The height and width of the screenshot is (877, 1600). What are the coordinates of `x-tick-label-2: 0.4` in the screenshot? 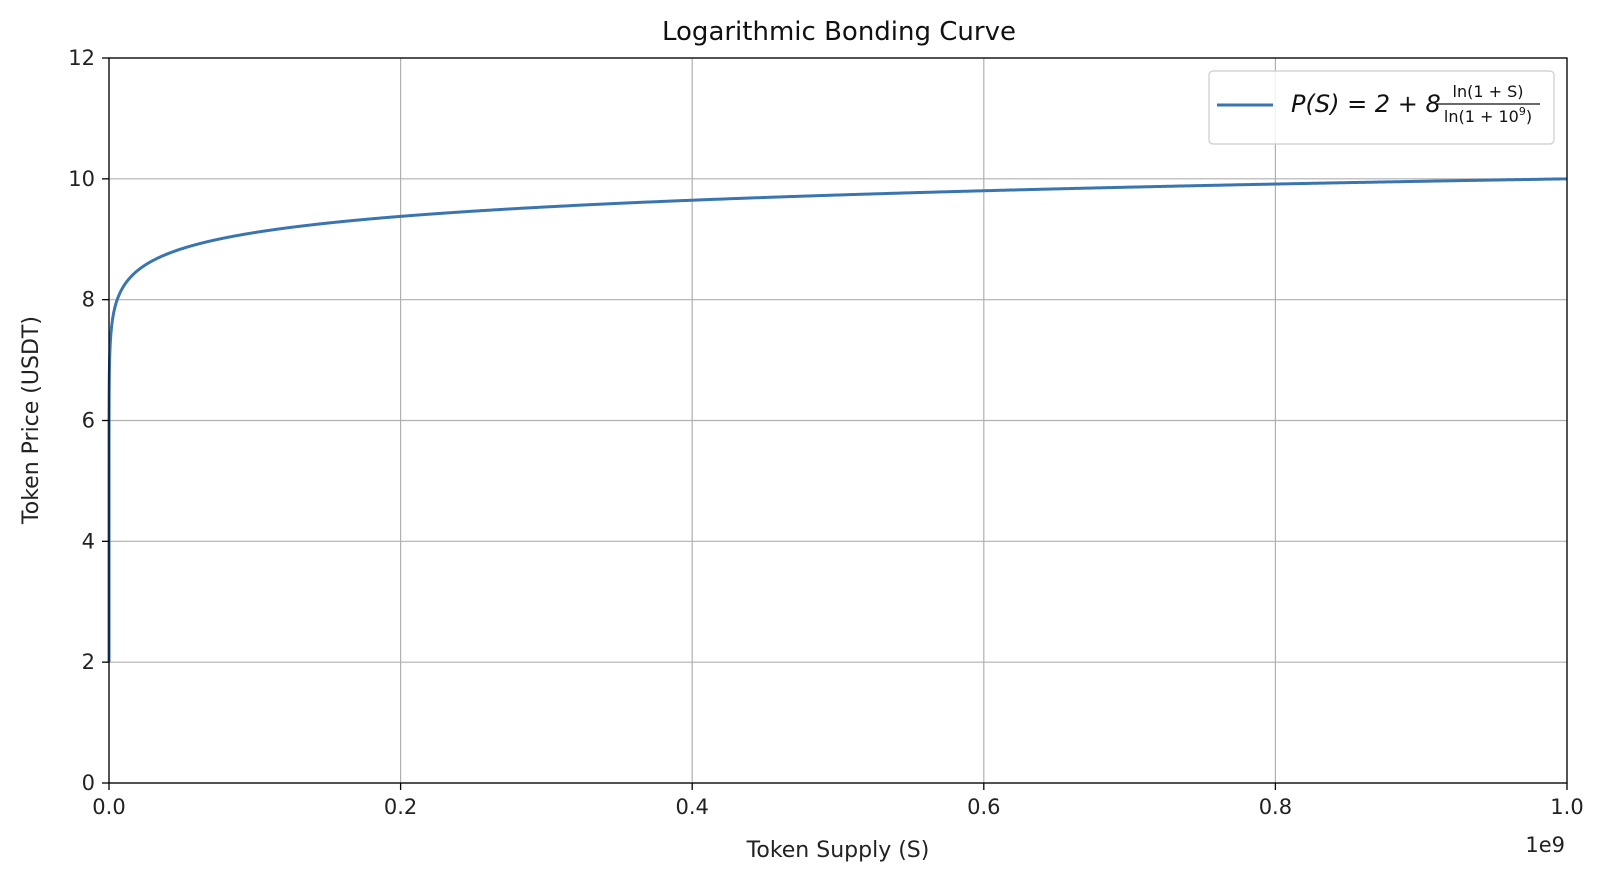 It's located at (691, 807).